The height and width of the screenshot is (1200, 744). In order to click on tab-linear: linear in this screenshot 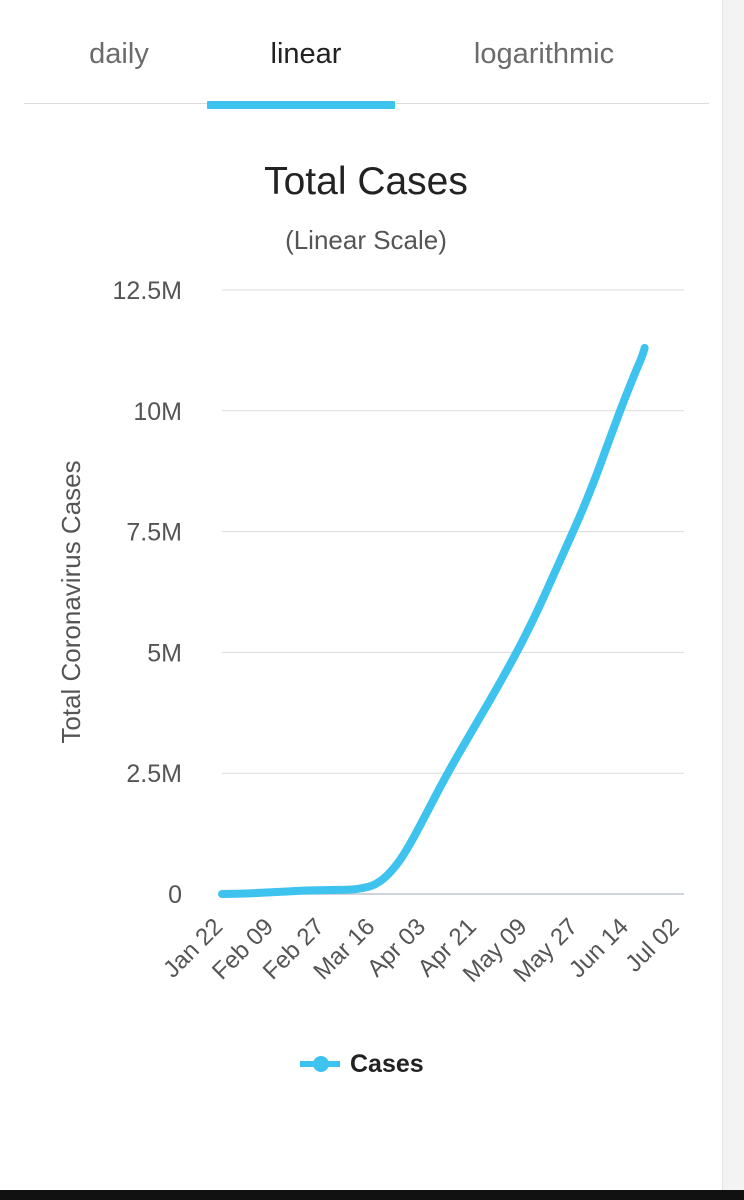, I will do `click(306, 54)`.